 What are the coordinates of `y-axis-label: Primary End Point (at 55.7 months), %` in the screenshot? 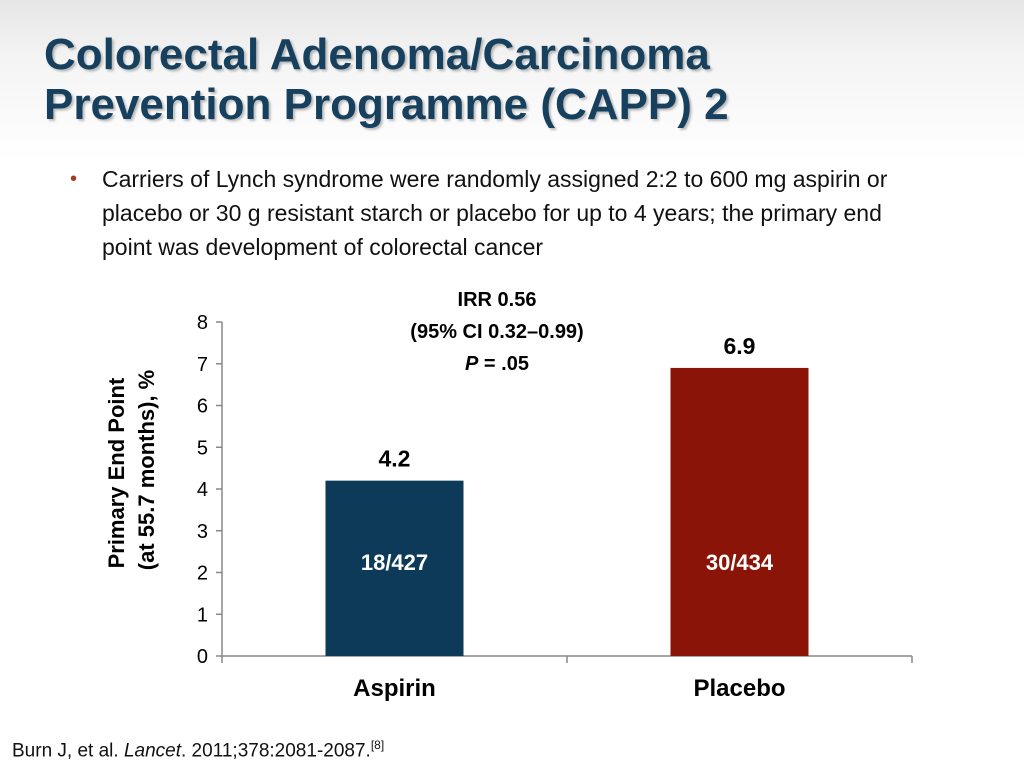 It's located at (131, 470).